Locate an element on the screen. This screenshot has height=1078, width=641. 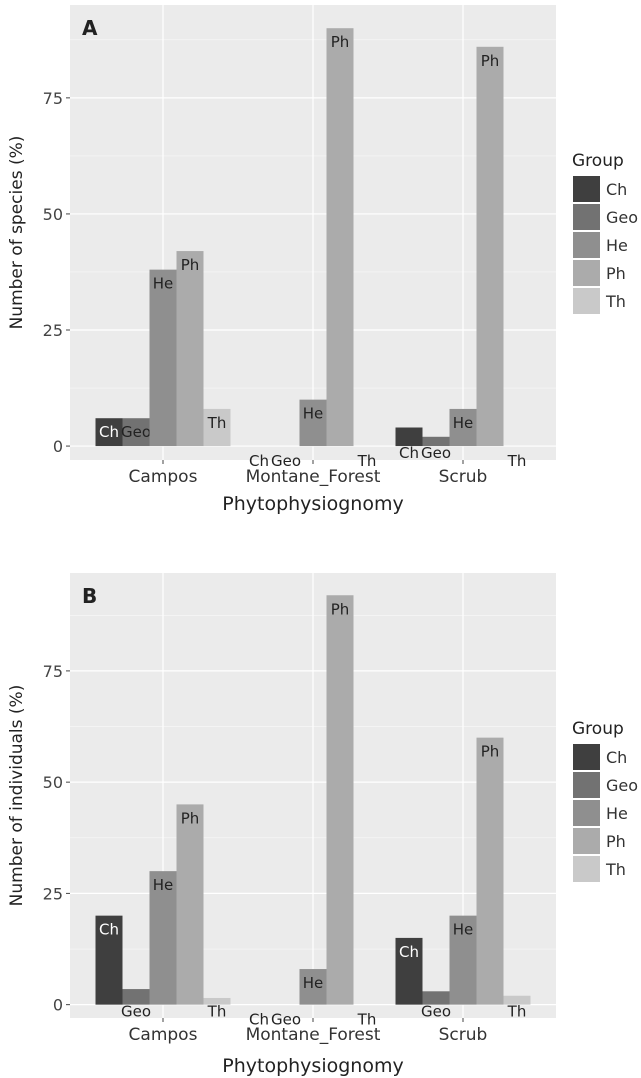
y-axis-title: Number of species (%) is located at coordinates (17, 233).